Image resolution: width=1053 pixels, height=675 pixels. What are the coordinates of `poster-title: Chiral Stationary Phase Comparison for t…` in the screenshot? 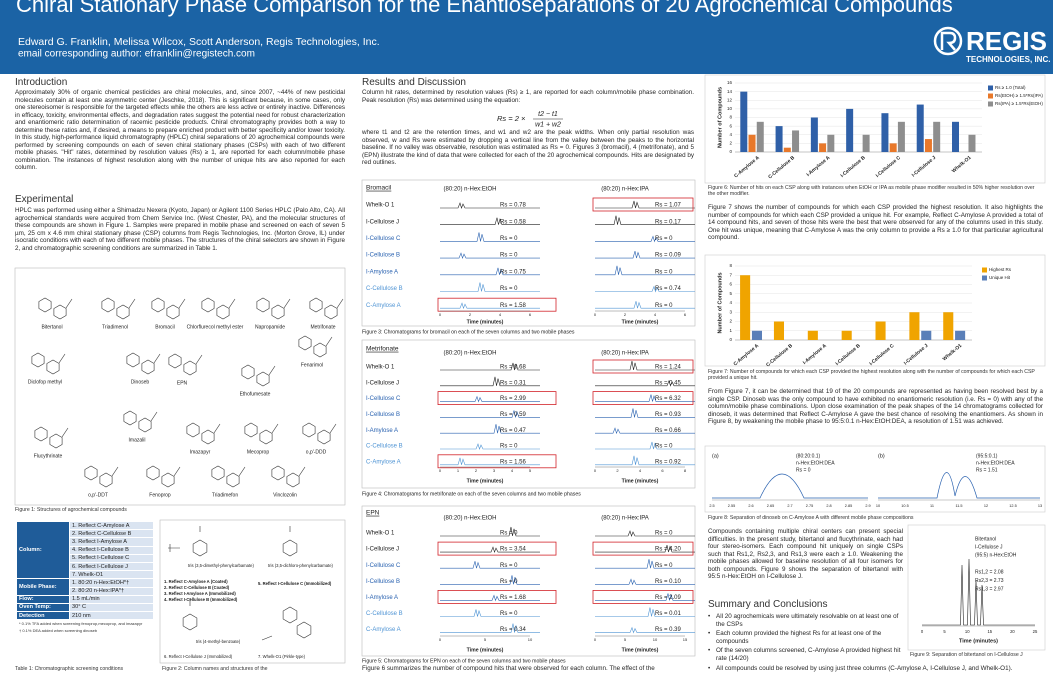 It's located at (484, 8).